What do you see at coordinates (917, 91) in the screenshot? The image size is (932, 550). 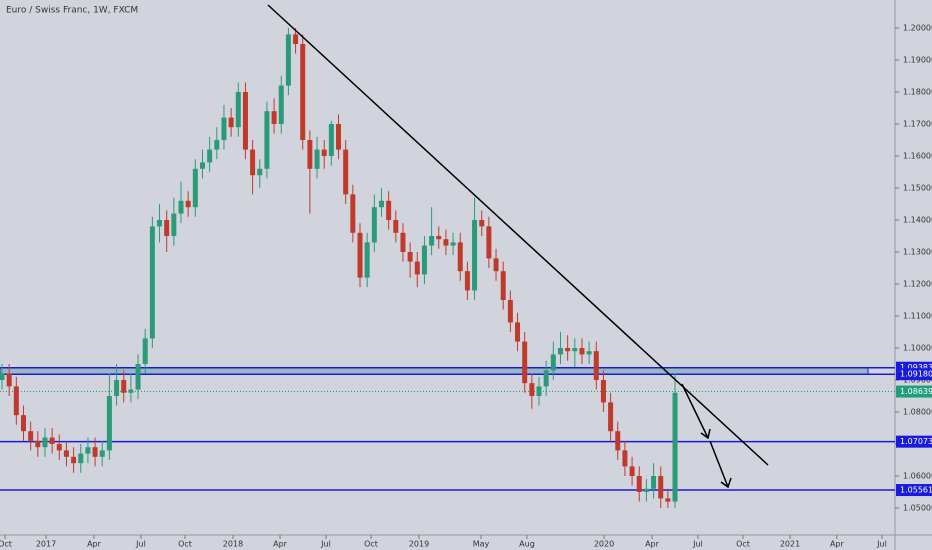 I see `y-tick-label: 1.18000` at bounding box center [917, 91].